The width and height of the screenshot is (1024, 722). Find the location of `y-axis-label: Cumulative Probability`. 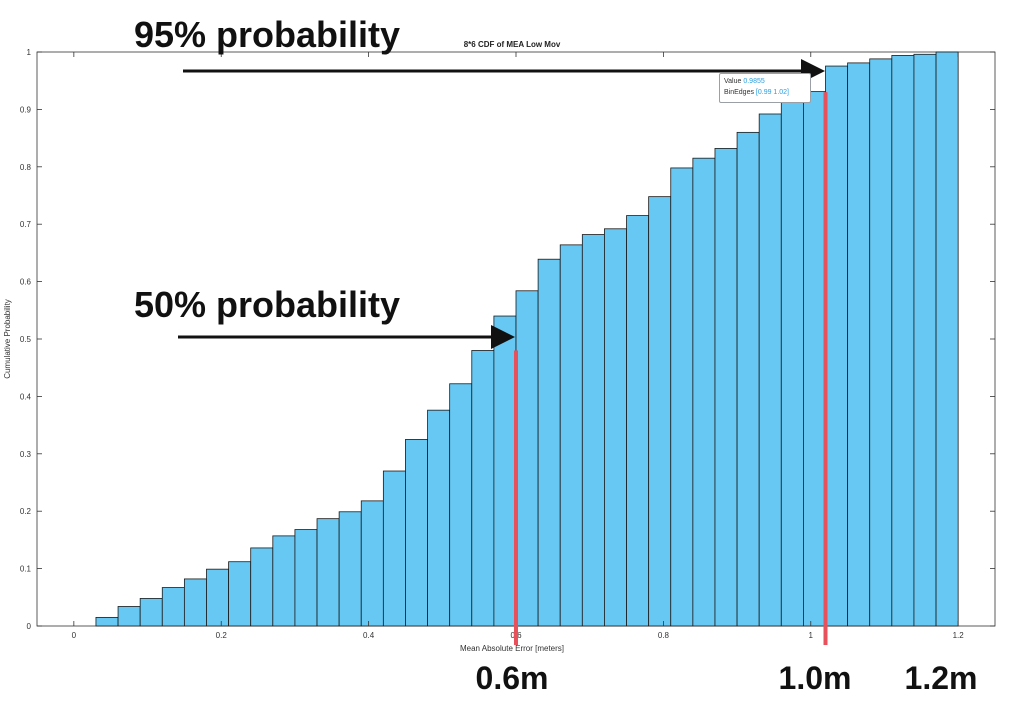

y-axis-label: Cumulative Probability is located at coordinates (7, 339).